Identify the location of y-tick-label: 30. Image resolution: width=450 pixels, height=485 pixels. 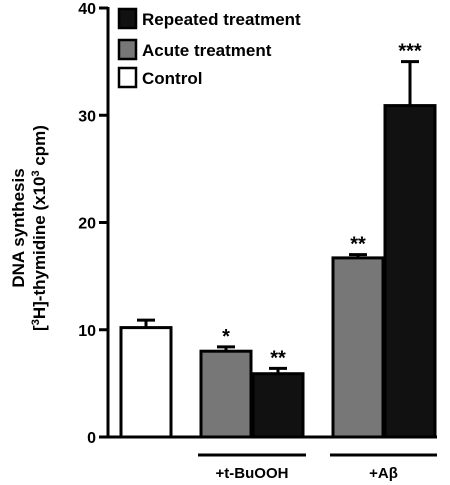
(87, 116).